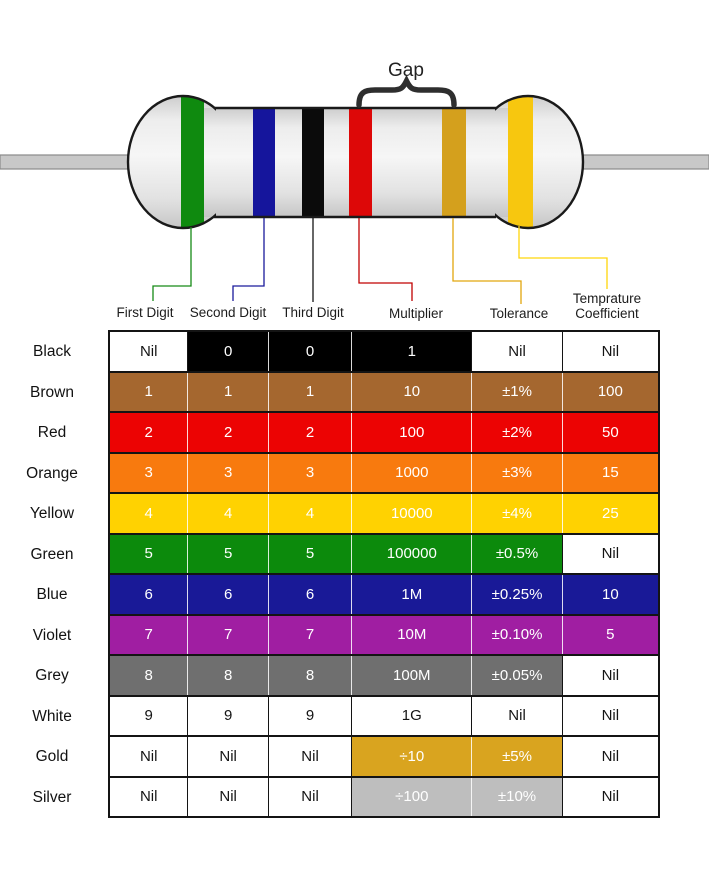  I want to click on cell-yellow-tolerance: ±4%, so click(517, 513).